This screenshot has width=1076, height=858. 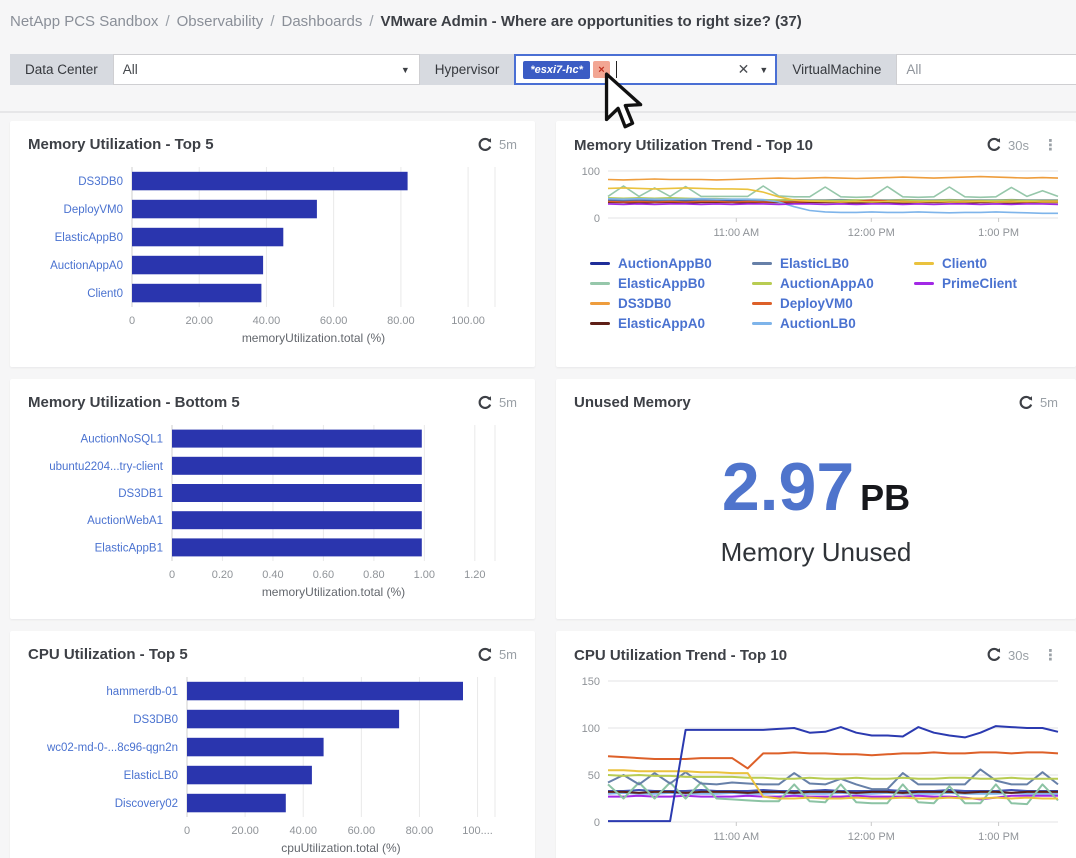 I want to click on cpu-trend-line-chart: 0 50 100 150 11:00 AM 12:00 PM 1:00 PM, so click(x=816, y=760).